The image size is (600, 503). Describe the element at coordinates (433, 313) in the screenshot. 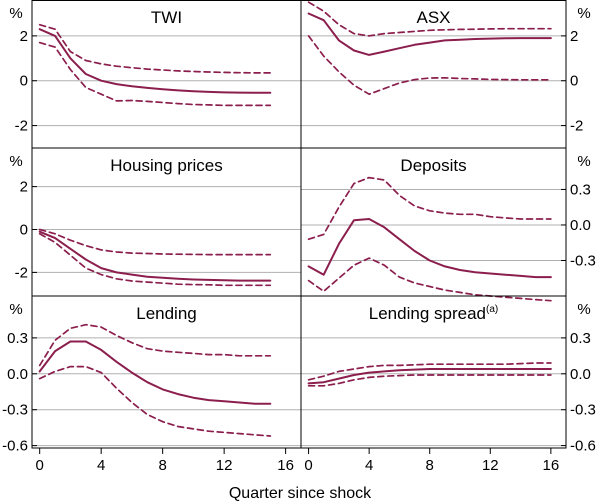

I see `panel-title-lending-spread: Lending spread(a)` at that location.